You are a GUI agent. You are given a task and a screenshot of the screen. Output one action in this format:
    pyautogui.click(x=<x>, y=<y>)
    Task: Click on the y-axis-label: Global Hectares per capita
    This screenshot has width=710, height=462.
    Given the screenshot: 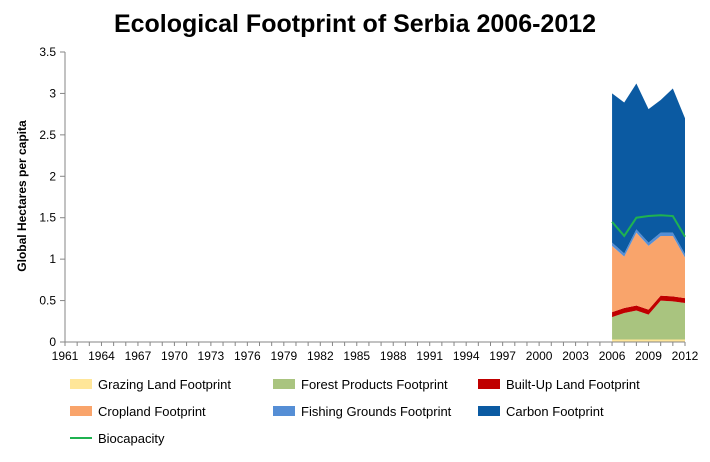 What is the action you would take?
    pyautogui.click(x=22, y=196)
    